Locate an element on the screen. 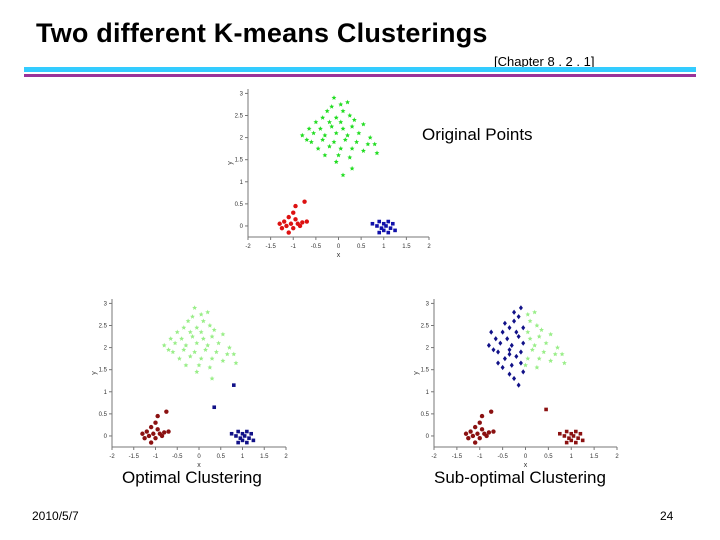  footer-date: 2010/5/7 is located at coordinates (55, 516).